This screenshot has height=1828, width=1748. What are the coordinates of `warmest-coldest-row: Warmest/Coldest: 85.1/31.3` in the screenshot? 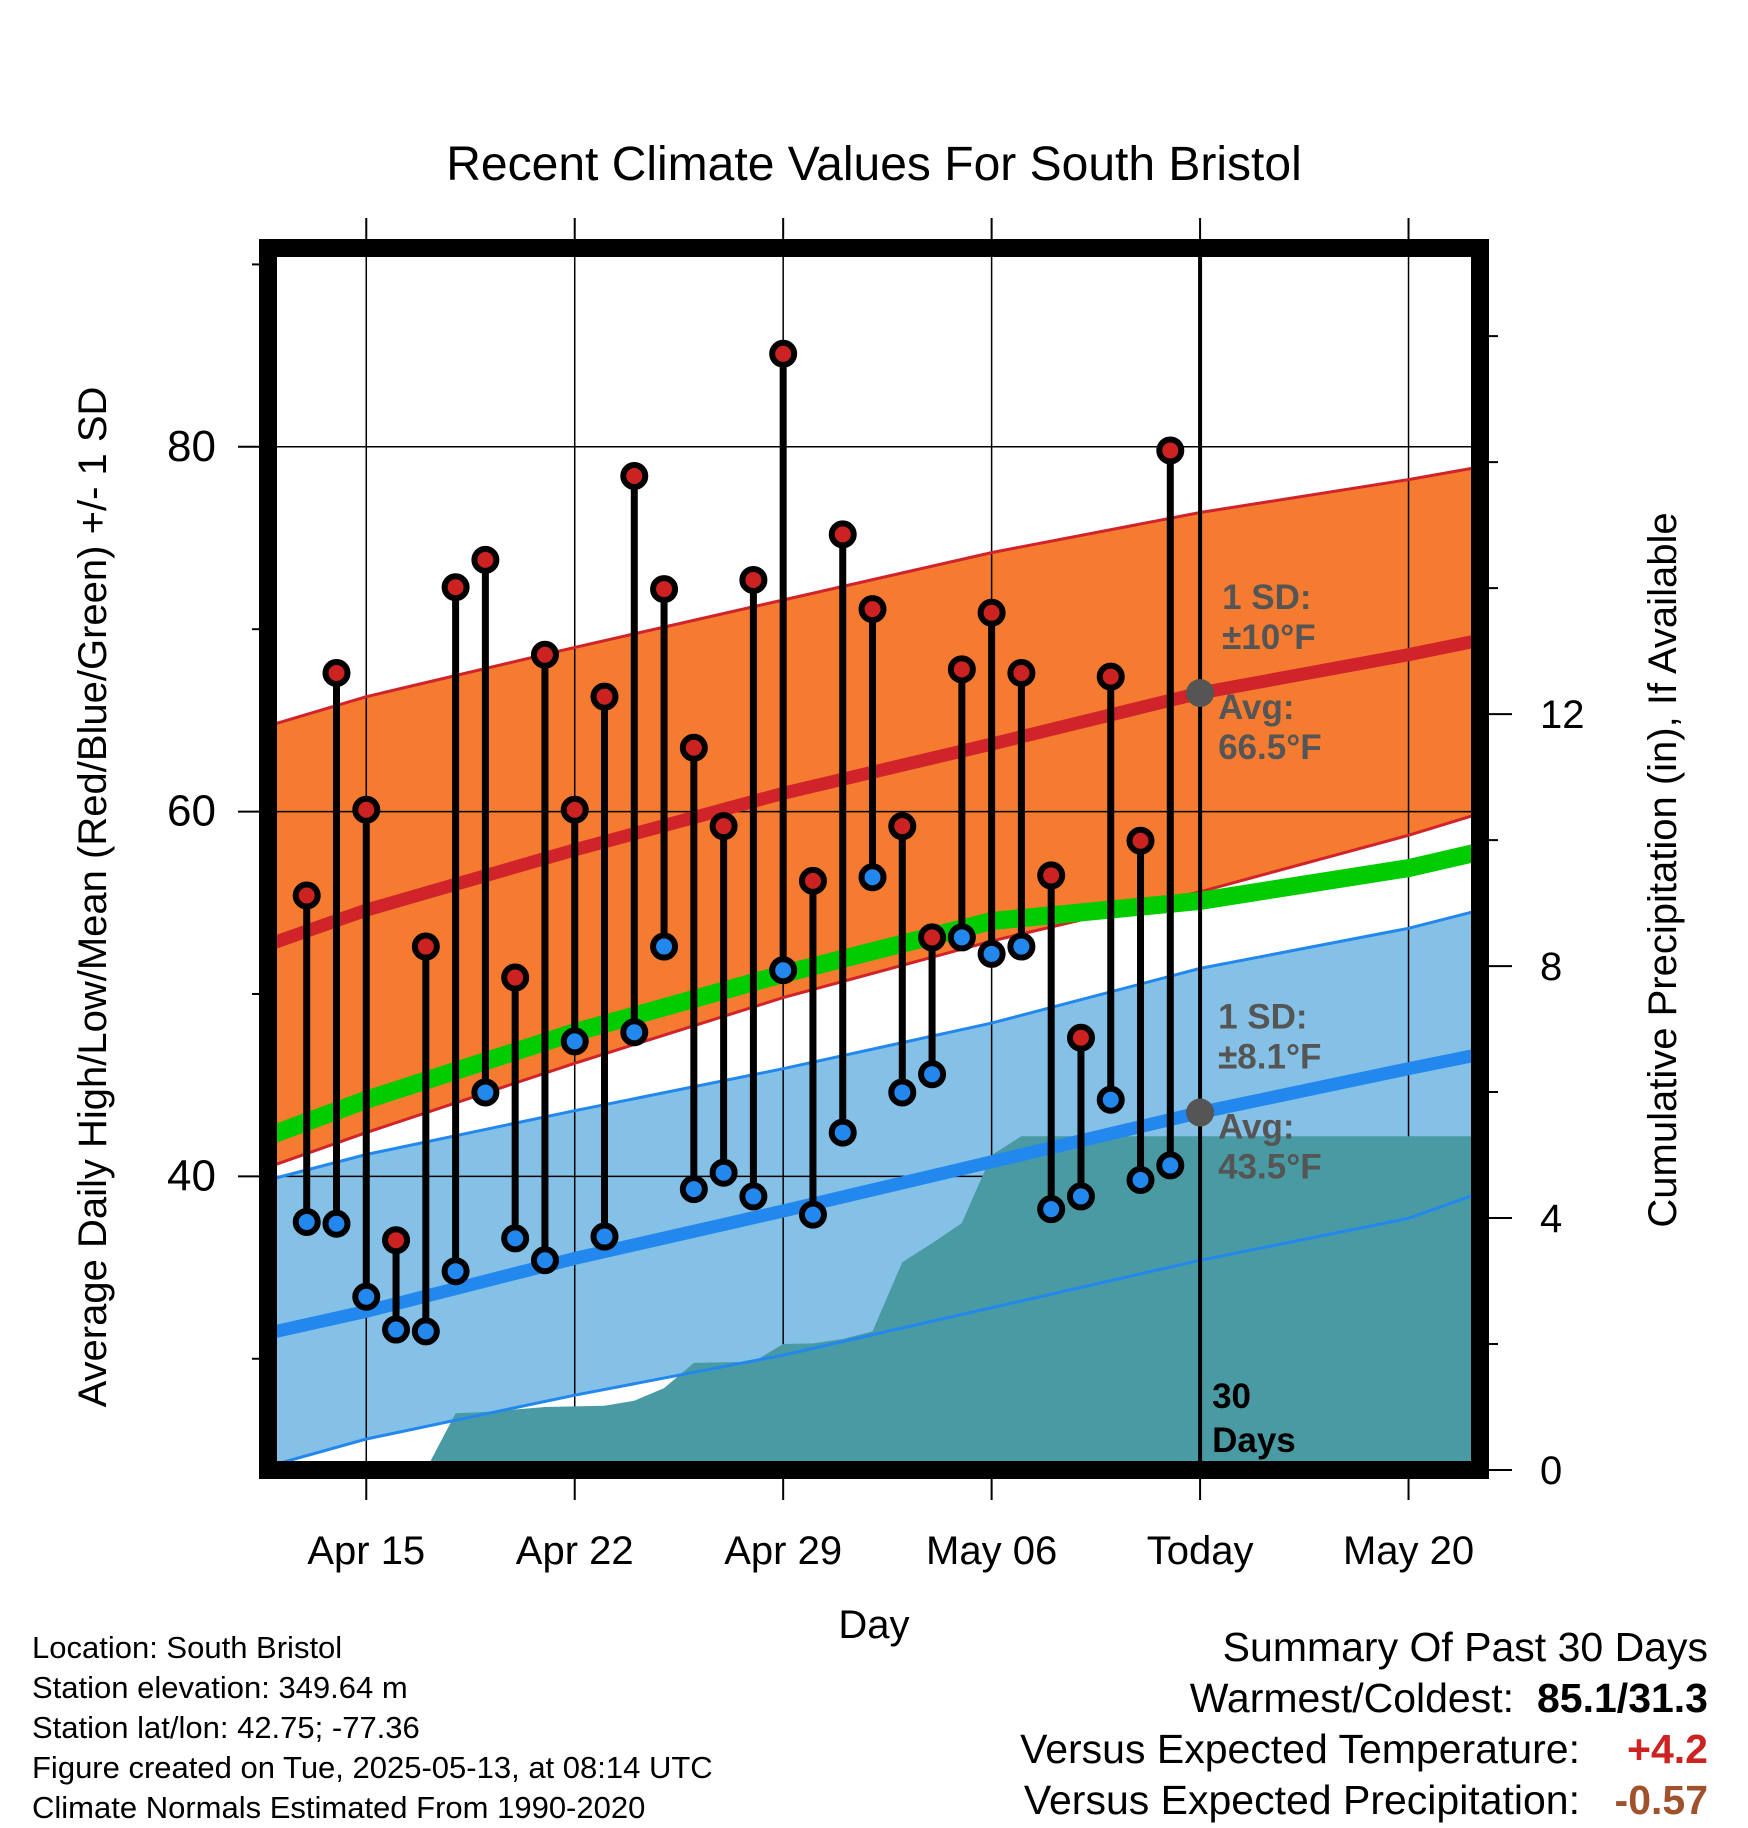 It's located at (1364, 1698).